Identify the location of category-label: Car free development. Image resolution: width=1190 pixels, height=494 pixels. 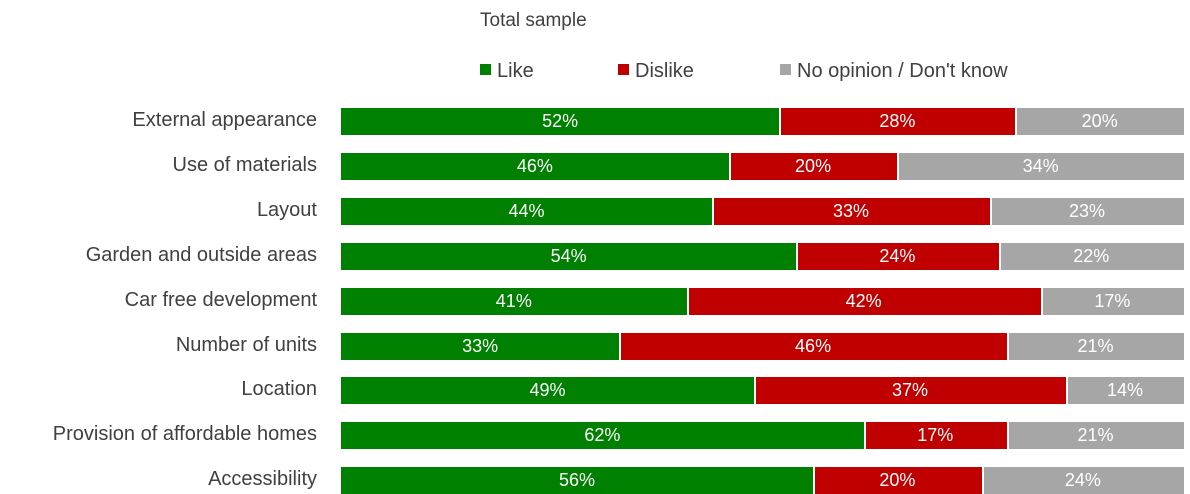
(220, 300).